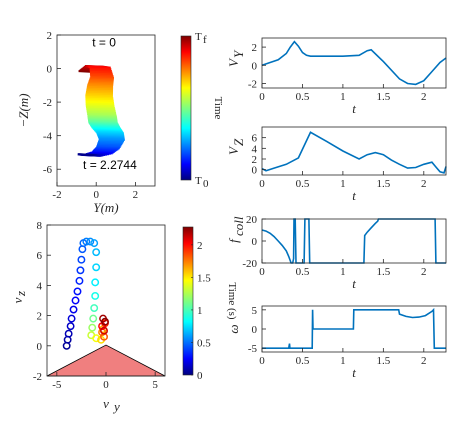  What do you see at coordinates (200, 311) in the screenshot?
I see `velocity-colorbar-tick-label: 1` at bounding box center [200, 311].